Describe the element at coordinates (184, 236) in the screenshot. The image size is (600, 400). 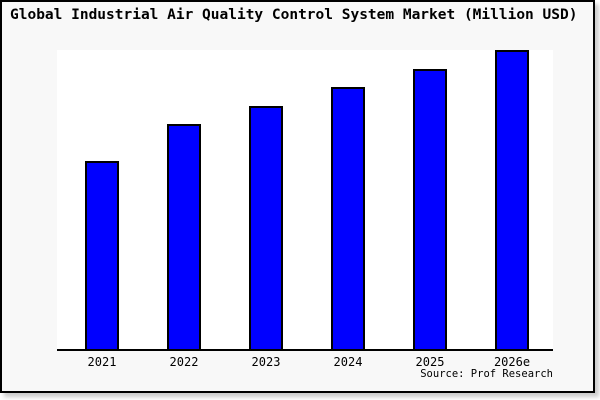
I see `bar-2022` at that location.